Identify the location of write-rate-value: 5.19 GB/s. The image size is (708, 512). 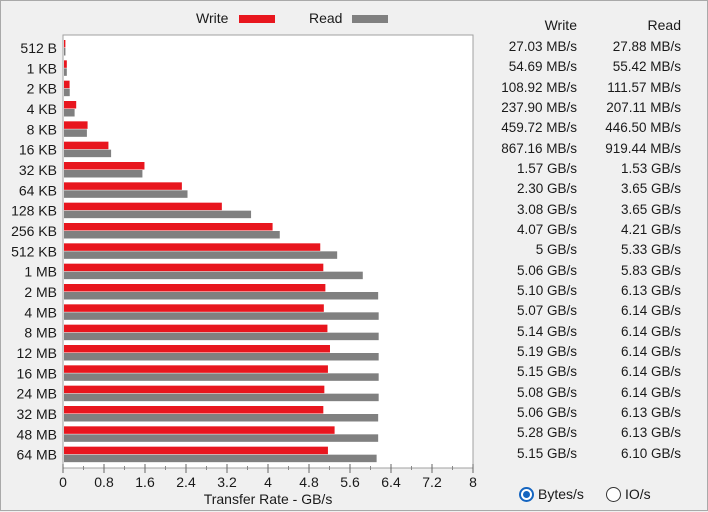
(546, 351).